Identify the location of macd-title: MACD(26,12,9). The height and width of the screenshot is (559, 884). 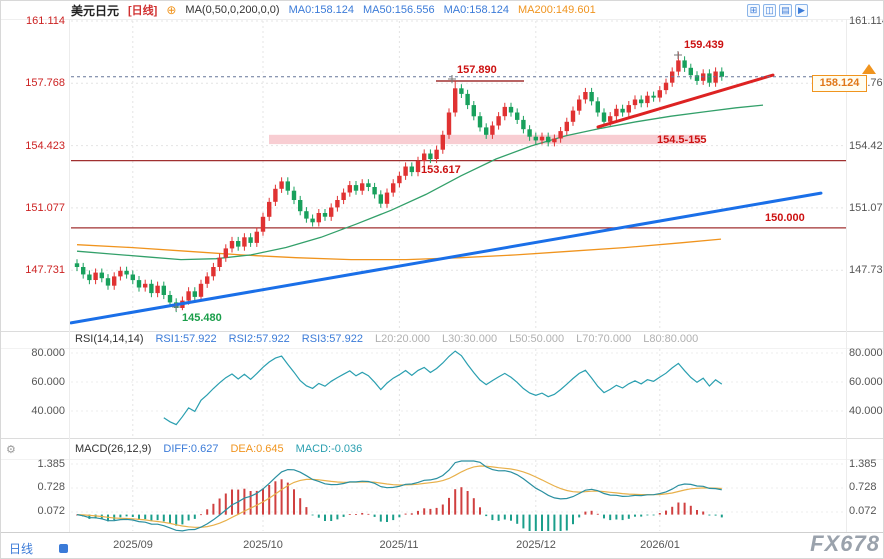
(113, 449).